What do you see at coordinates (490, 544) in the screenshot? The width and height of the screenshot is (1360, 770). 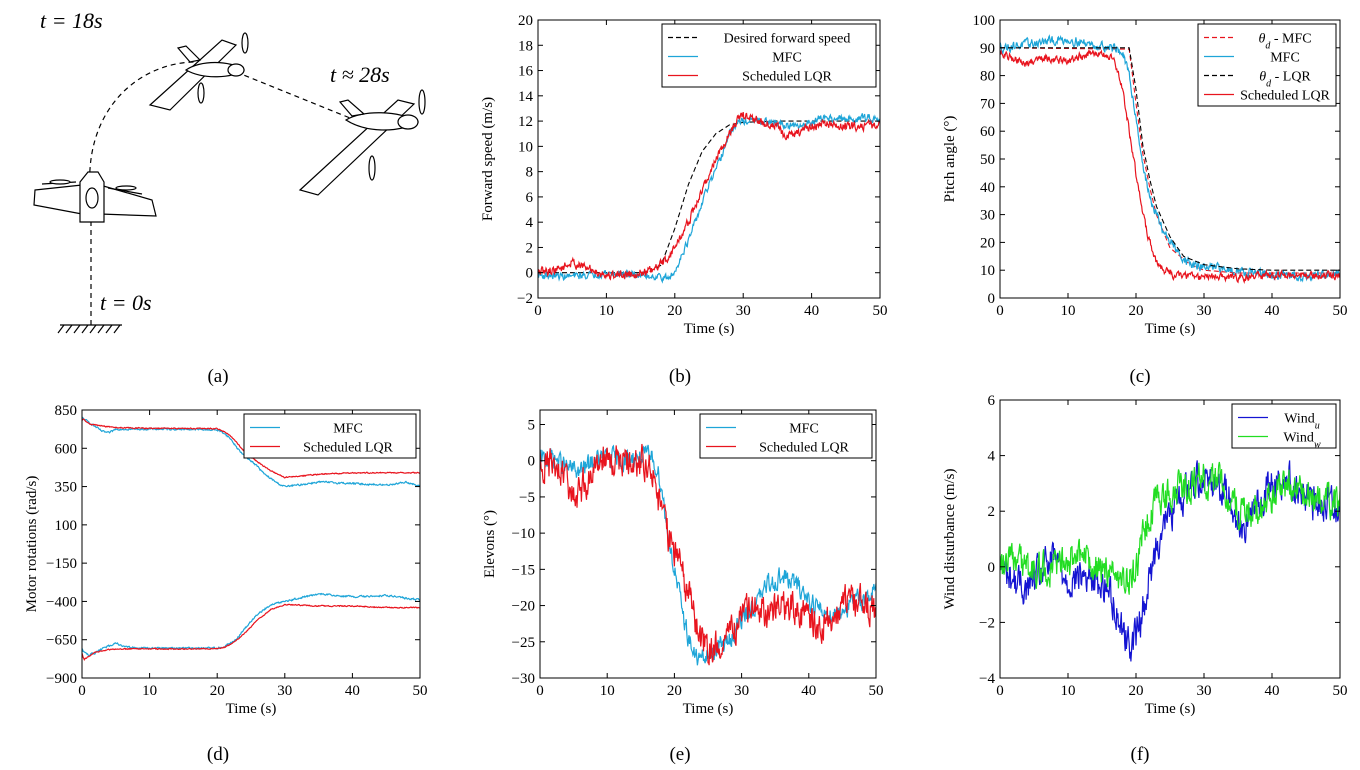 I see `y-axis-label: Elevons (°)` at bounding box center [490, 544].